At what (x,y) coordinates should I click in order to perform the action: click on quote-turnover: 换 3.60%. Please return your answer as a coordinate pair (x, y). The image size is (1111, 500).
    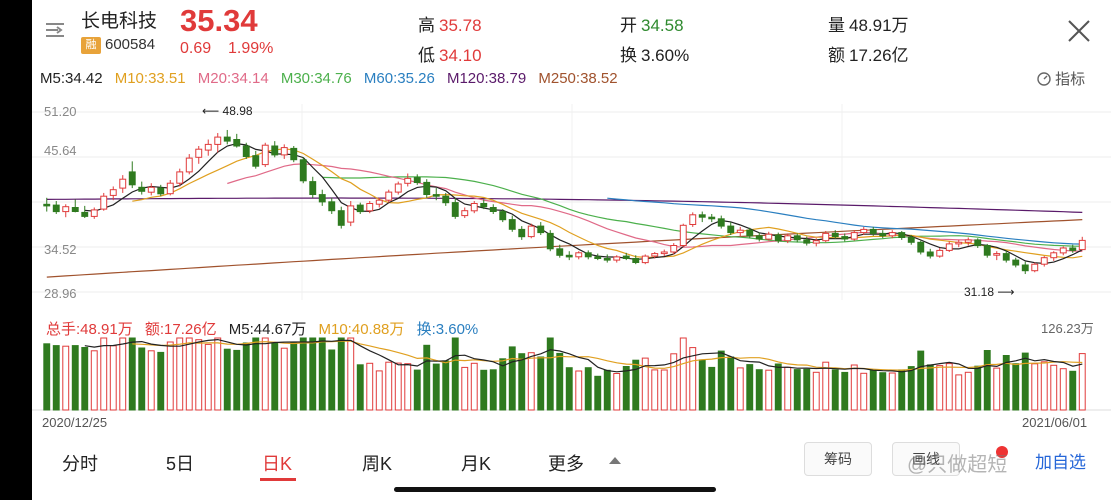
    Looking at the image, I should click on (655, 55).